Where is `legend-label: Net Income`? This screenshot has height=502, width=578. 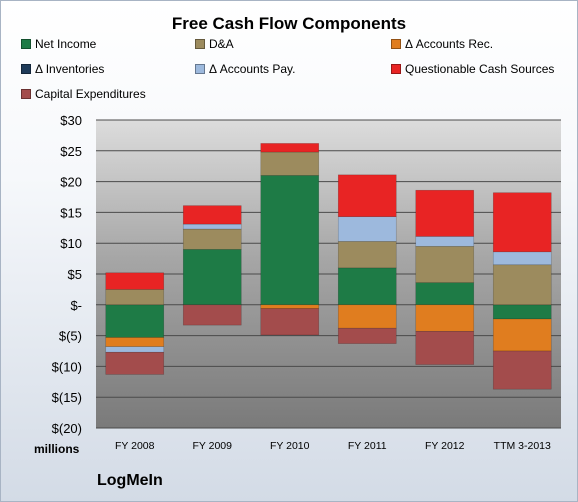
legend-label: Net Income is located at coordinates (66, 44).